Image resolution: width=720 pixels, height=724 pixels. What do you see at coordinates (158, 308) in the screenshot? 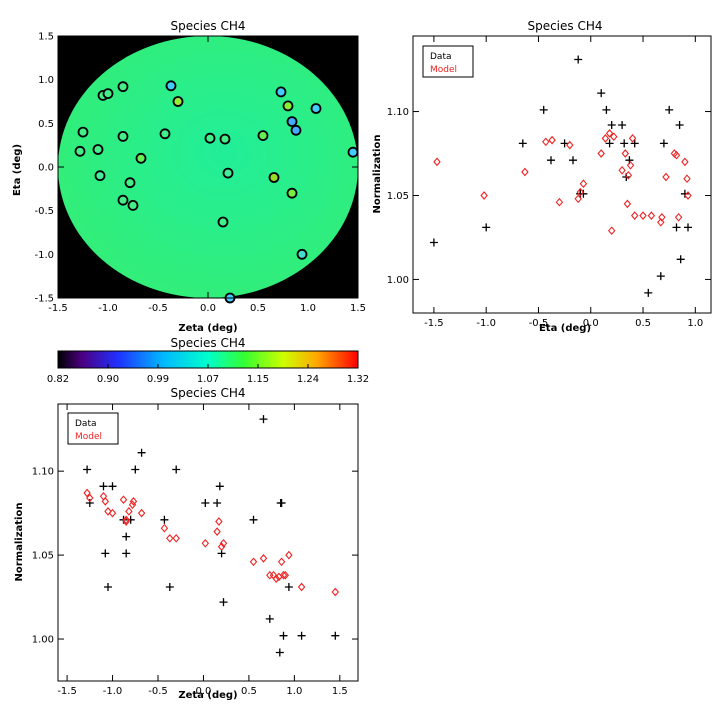
I see `map-xtick-label-2: -0.5` at bounding box center [158, 308].